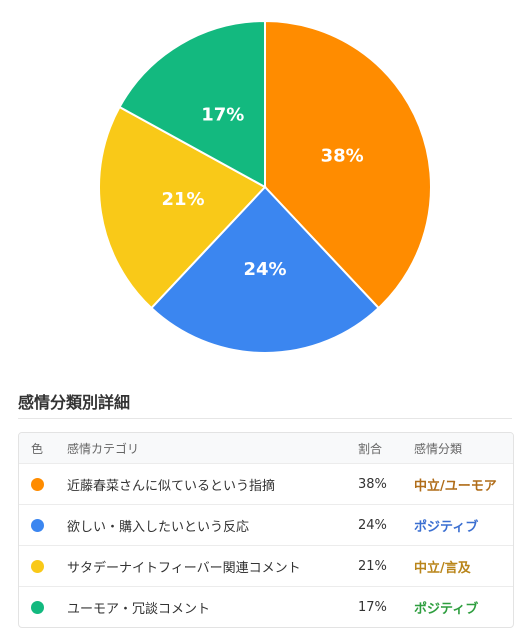  Describe the element at coordinates (182, 199) in the screenshot. I see `pie-slice-label: 21%` at that location.